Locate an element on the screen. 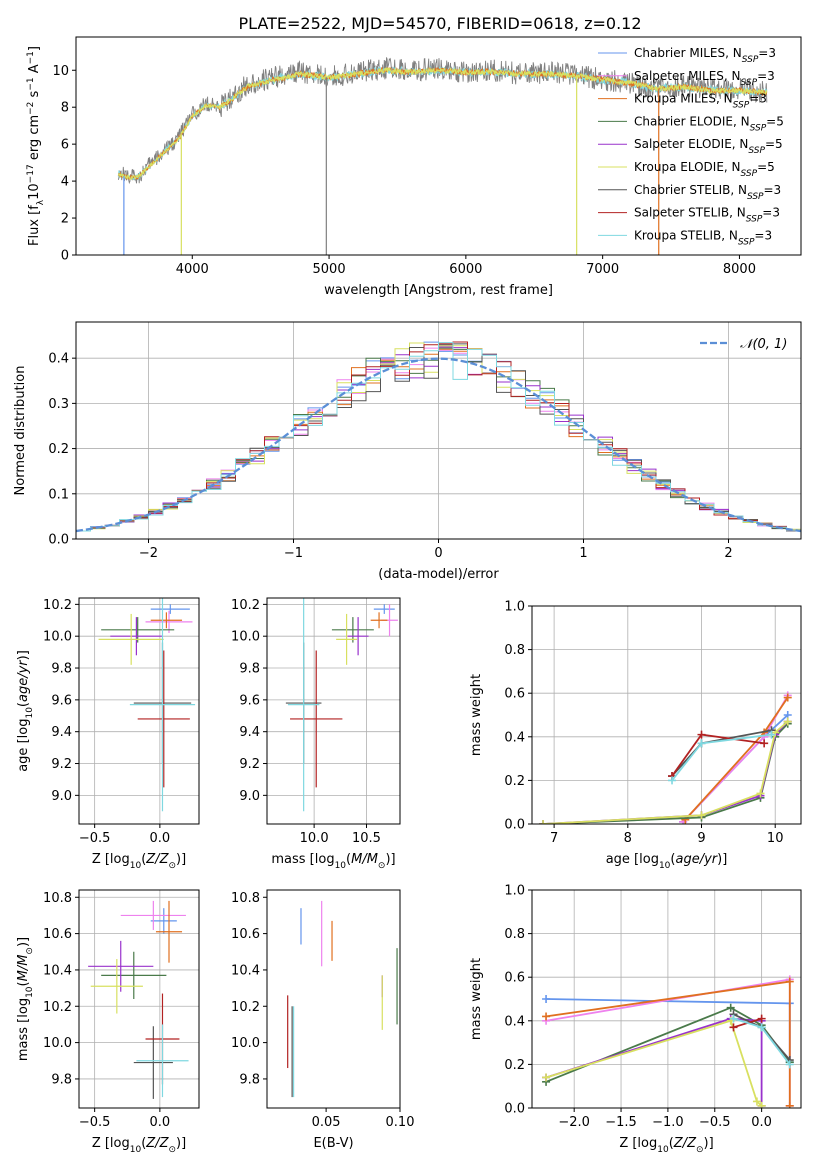 The image size is (819, 1170). x-axis-label: Z [log10(Z/Z⊙)] is located at coordinates (666, 1145).